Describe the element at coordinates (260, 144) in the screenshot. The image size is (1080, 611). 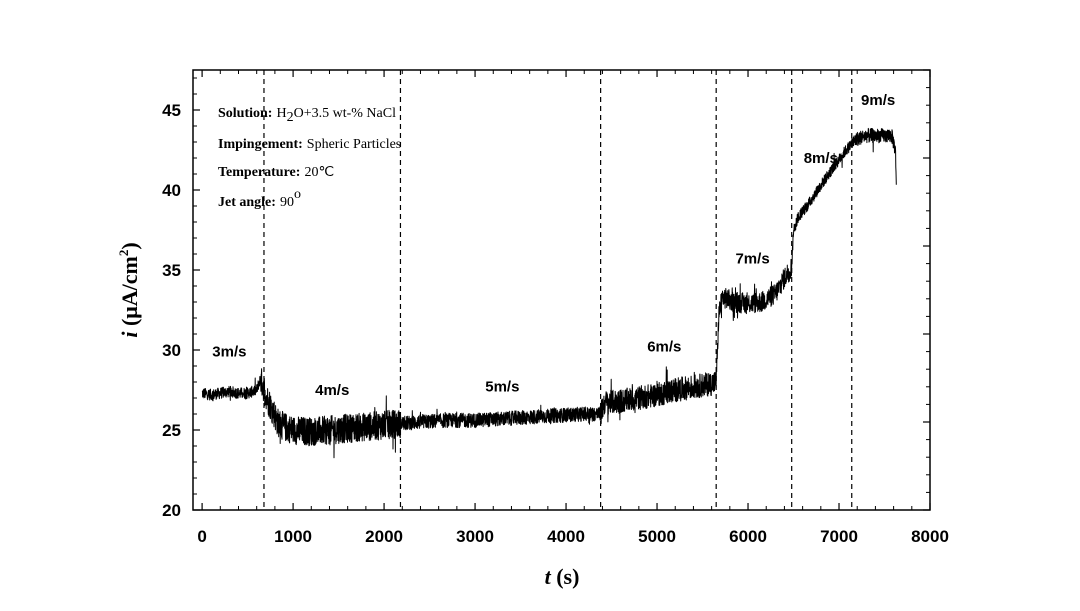
I see `info-key-impingement: Impingement:` at that location.